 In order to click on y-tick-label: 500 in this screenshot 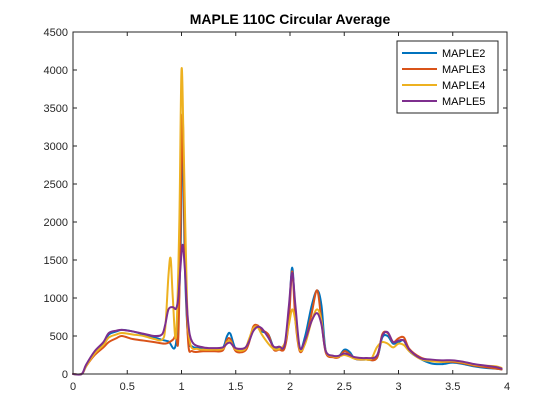, I will do `click(59, 337)`.